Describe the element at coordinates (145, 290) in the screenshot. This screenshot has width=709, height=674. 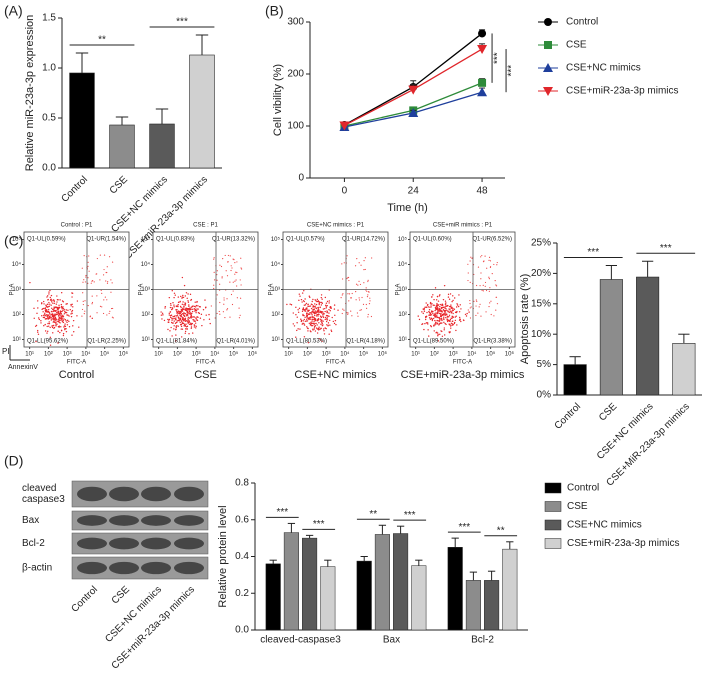
I see `y-tick-label: 10³` at that location.